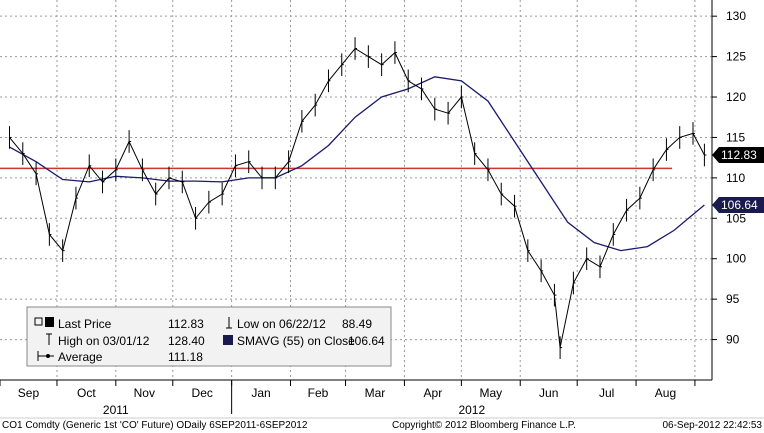  What do you see at coordinates (366, 341) in the screenshot?
I see `legend-value-sma: 106.64` at bounding box center [366, 341].